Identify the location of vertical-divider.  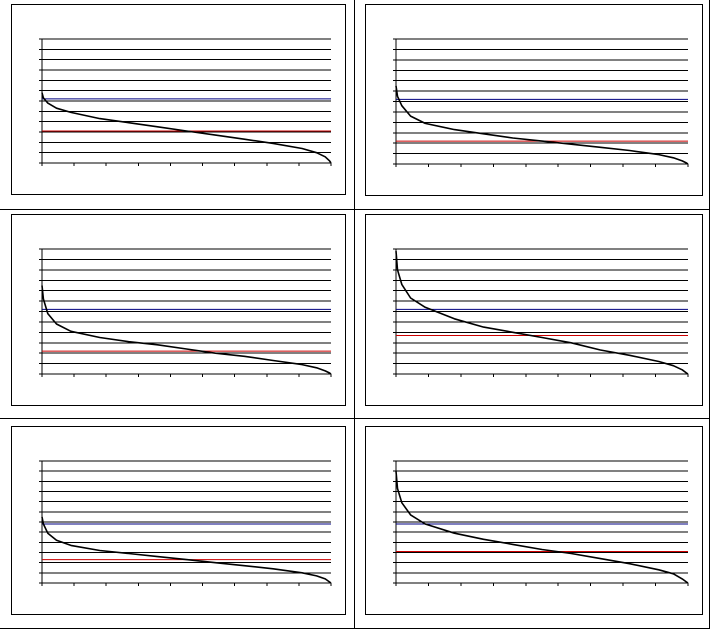
(354, 314).